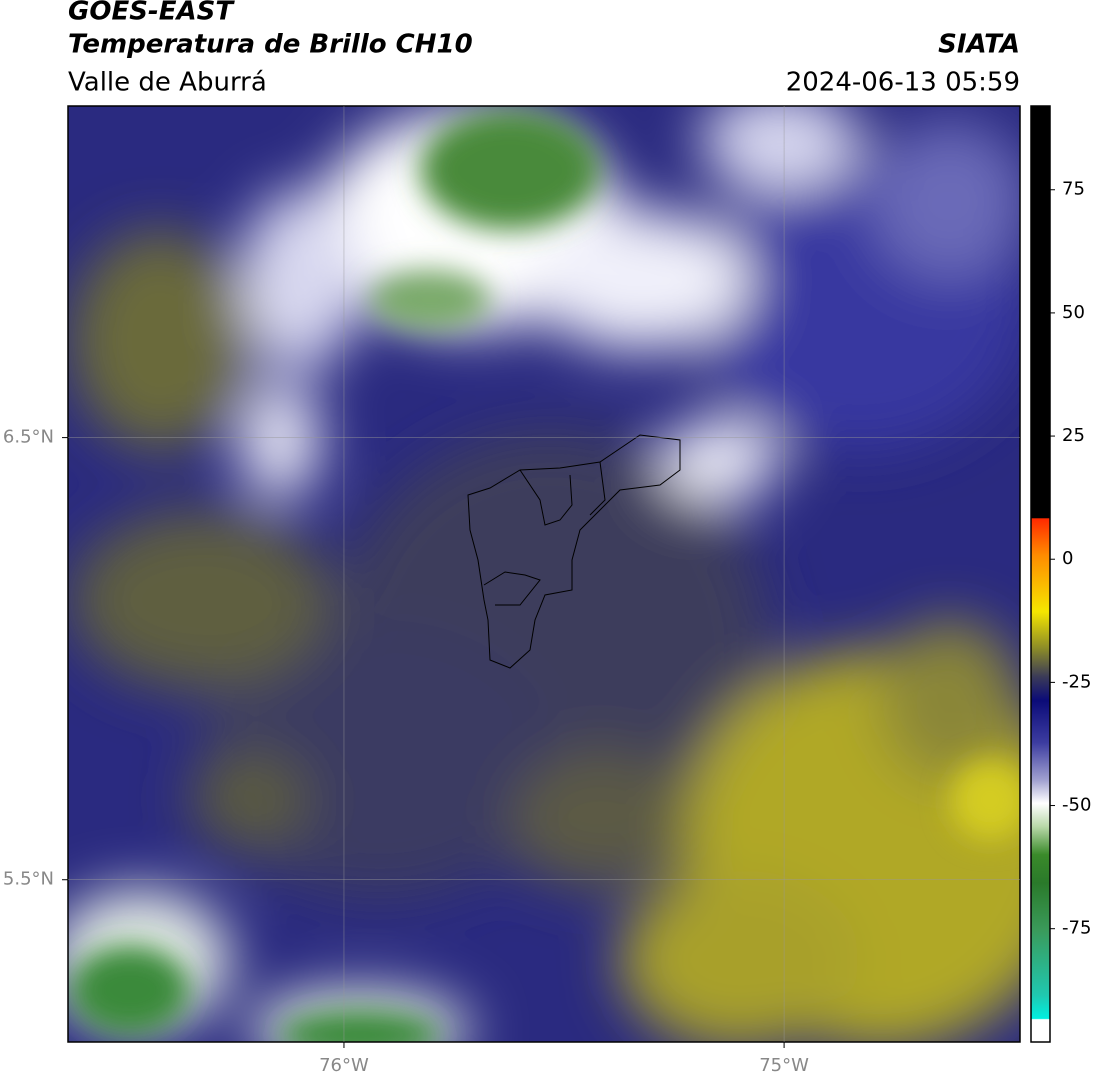  Describe the element at coordinates (1076, 928) in the screenshot. I see `colorbar-tick-label: -75` at that location.